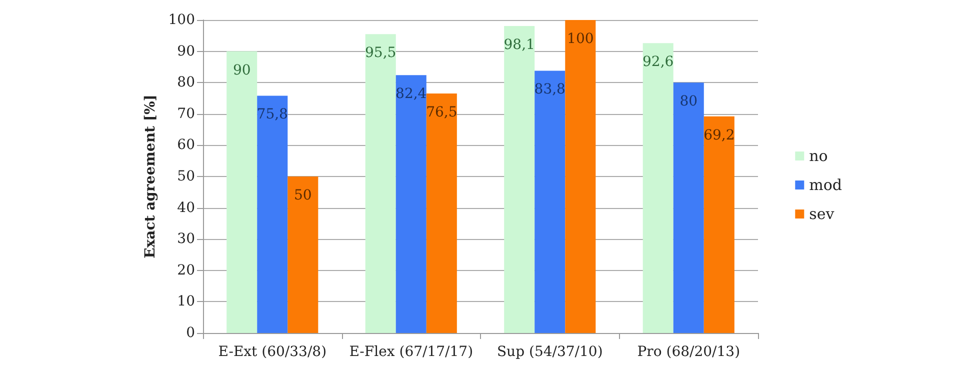 This screenshot has width=967, height=370. Describe the element at coordinates (272, 114) in the screenshot. I see `data-label: 75,8` at that location.